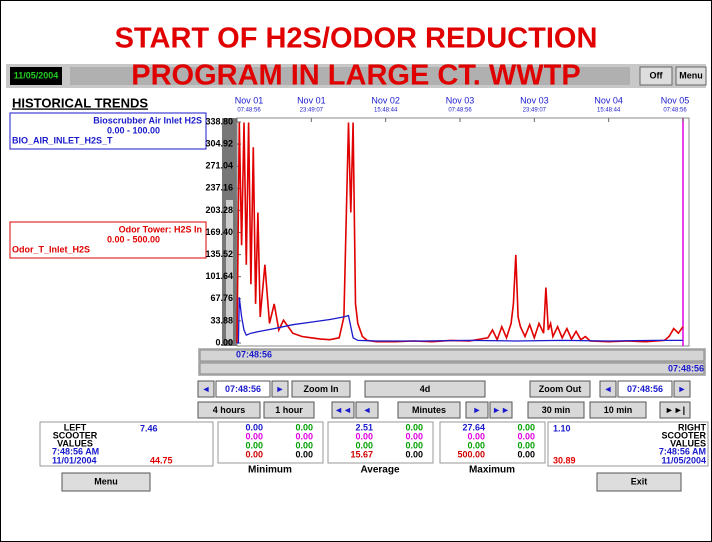 The width and height of the screenshot is (712, 542). Describe the element at coordinates (564, 460) in the screenshot. I see `pen-value: 30.89` at that location.